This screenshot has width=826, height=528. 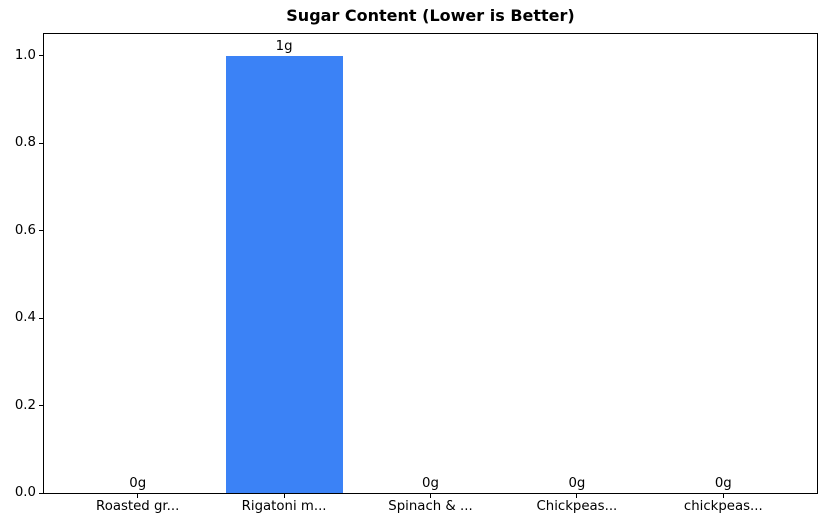 What do you see at coordinates (25, 405) in the screenshot?
I see `y-tick-label: 0.2` at bounding box center [25, 405].